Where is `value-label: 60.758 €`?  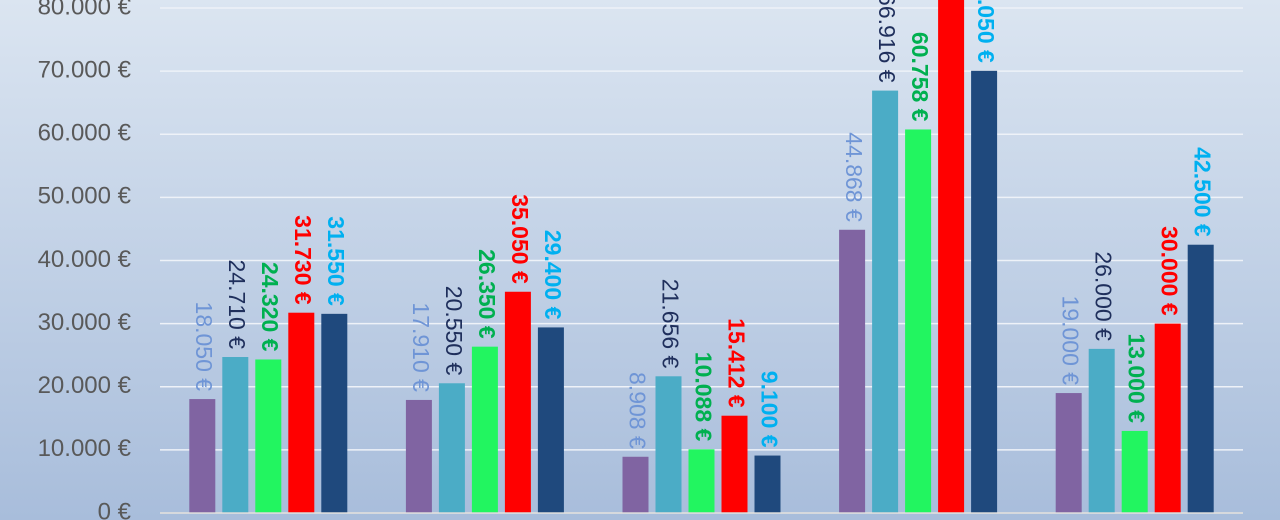 value-label: 60.758 € is located at coordinates (920, 77).